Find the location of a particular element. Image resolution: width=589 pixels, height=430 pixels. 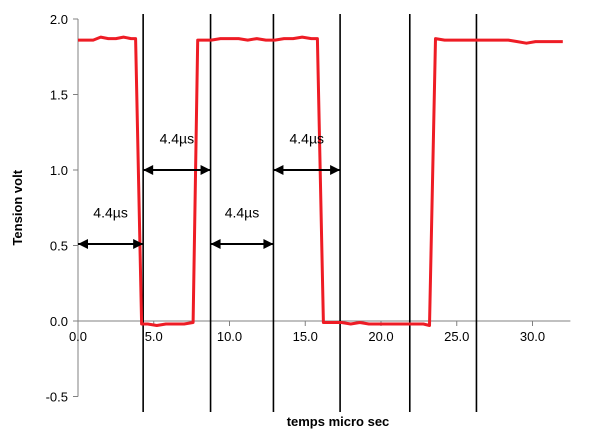

x-tick-label: 15.0 is located at coordinates (305, 336).